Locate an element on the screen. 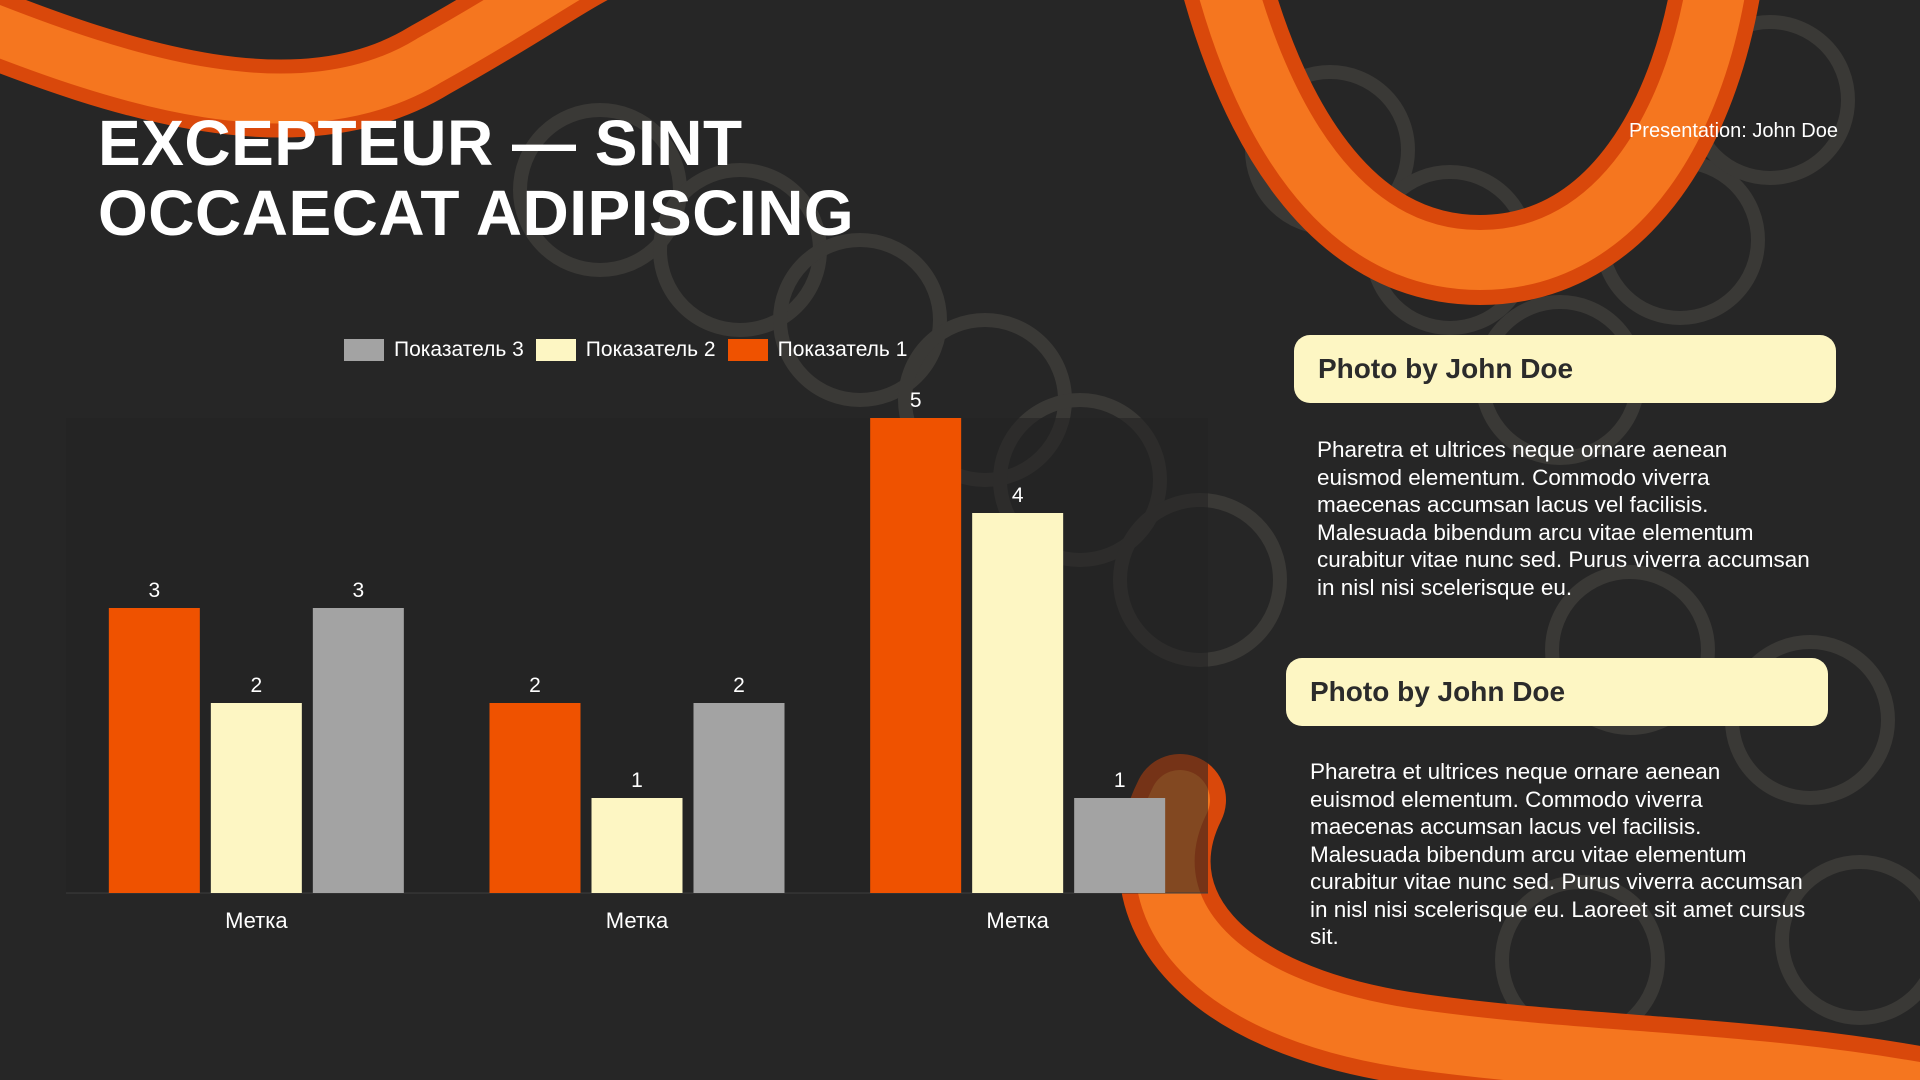 The width and height of the screenshot is (1920, 1080). data-label-series-2-category-2: 1 is located at coordinates (637, 780).